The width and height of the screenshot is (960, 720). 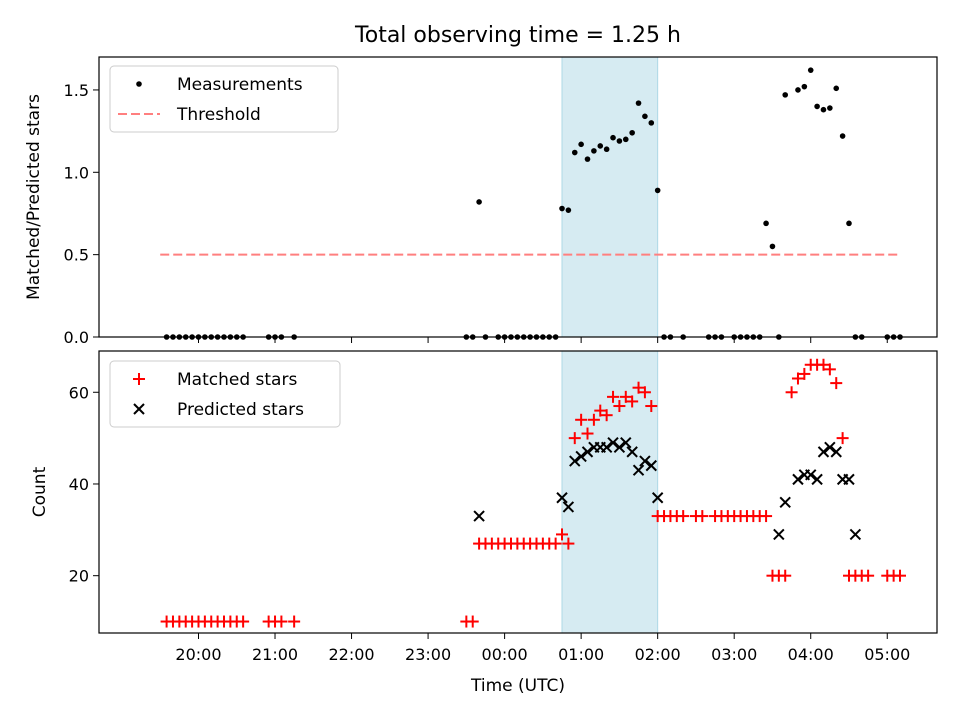 I want to click on x-tick-label: 22:00, so click(x=351, y=654).